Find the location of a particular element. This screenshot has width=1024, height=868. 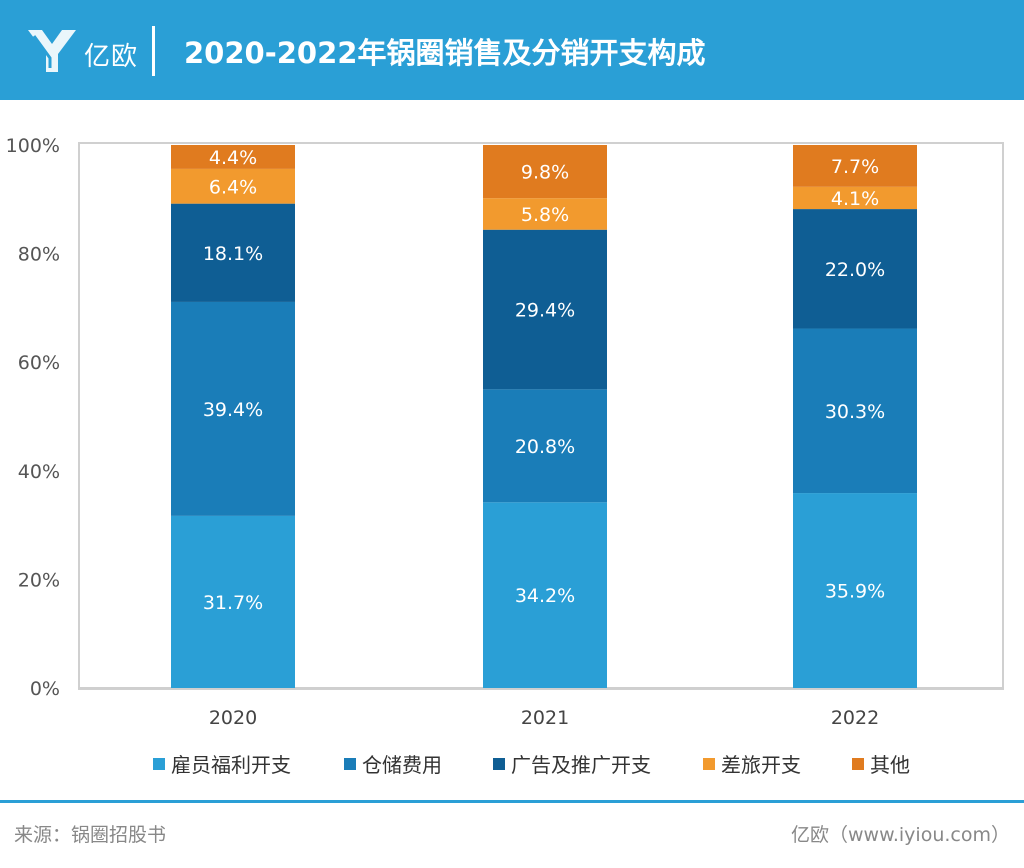

legend-label: 其他 is located at coordinates (890, 765).